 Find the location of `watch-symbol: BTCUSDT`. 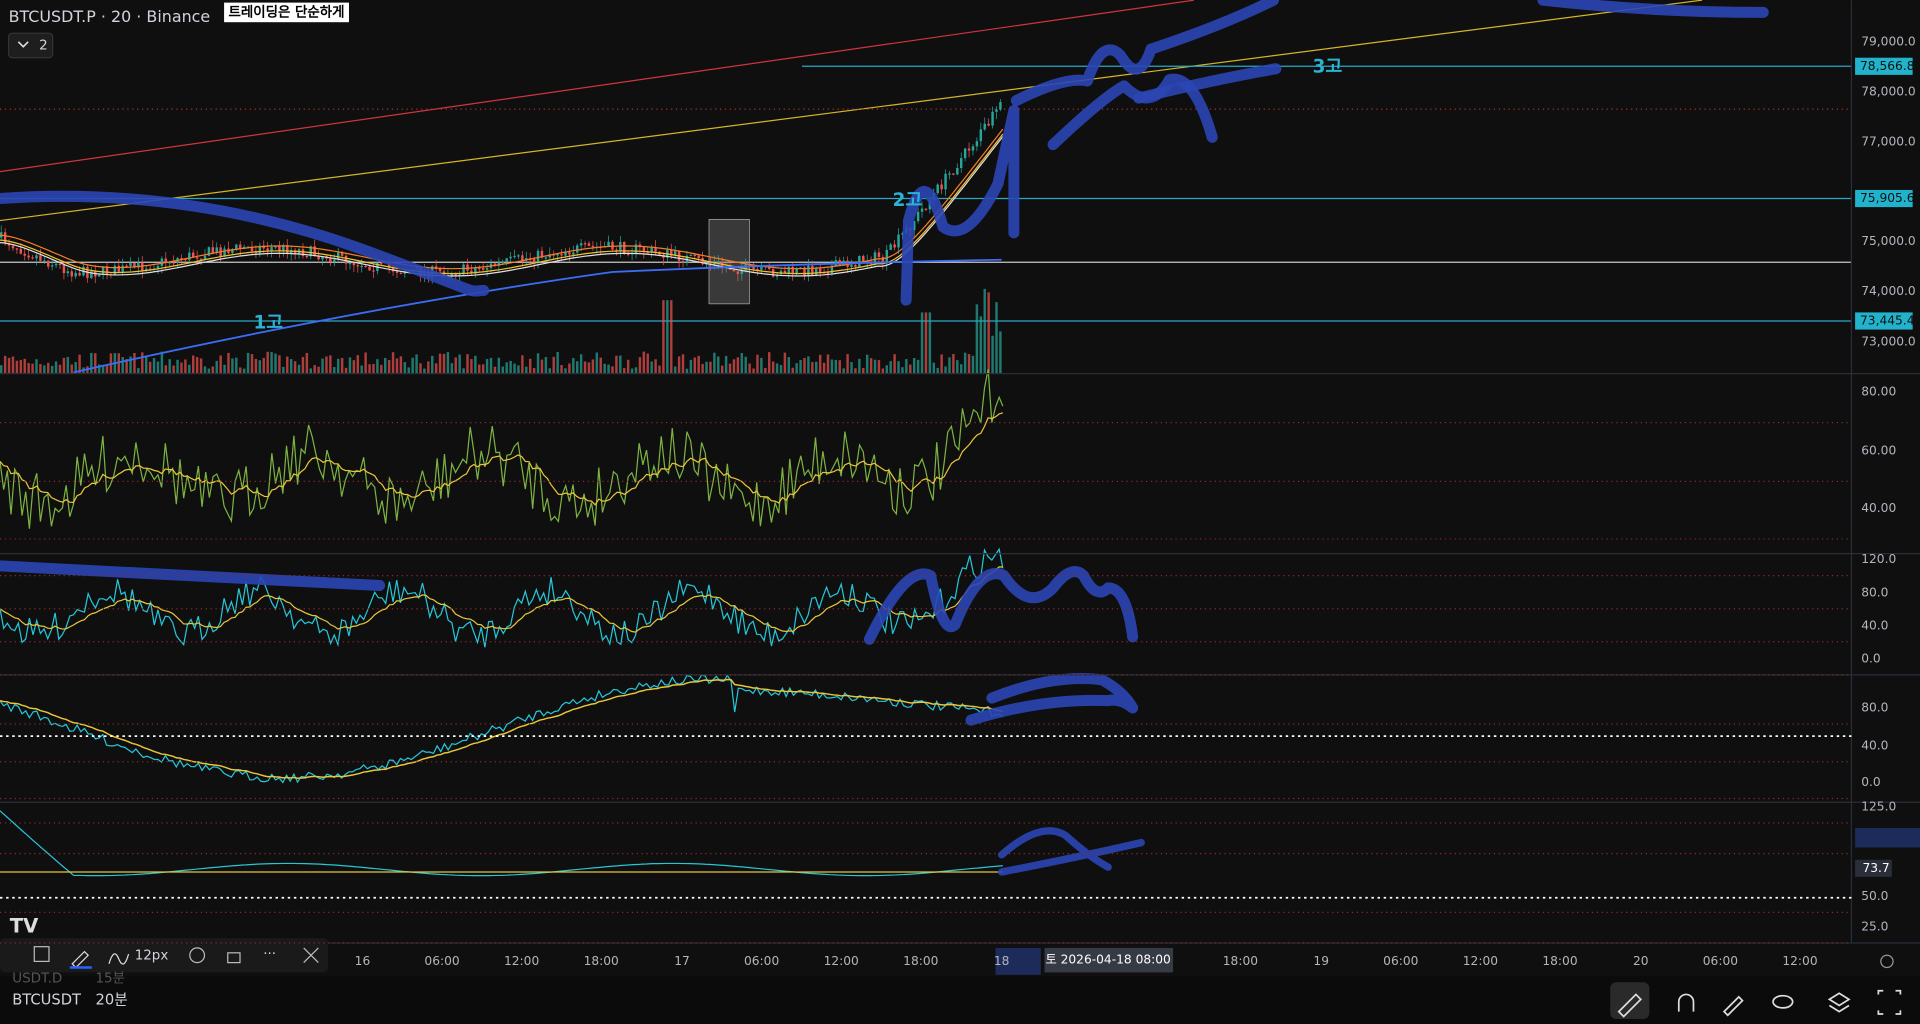

watch-symbol: BTCUSDT is located at coordinates (47, 1000).